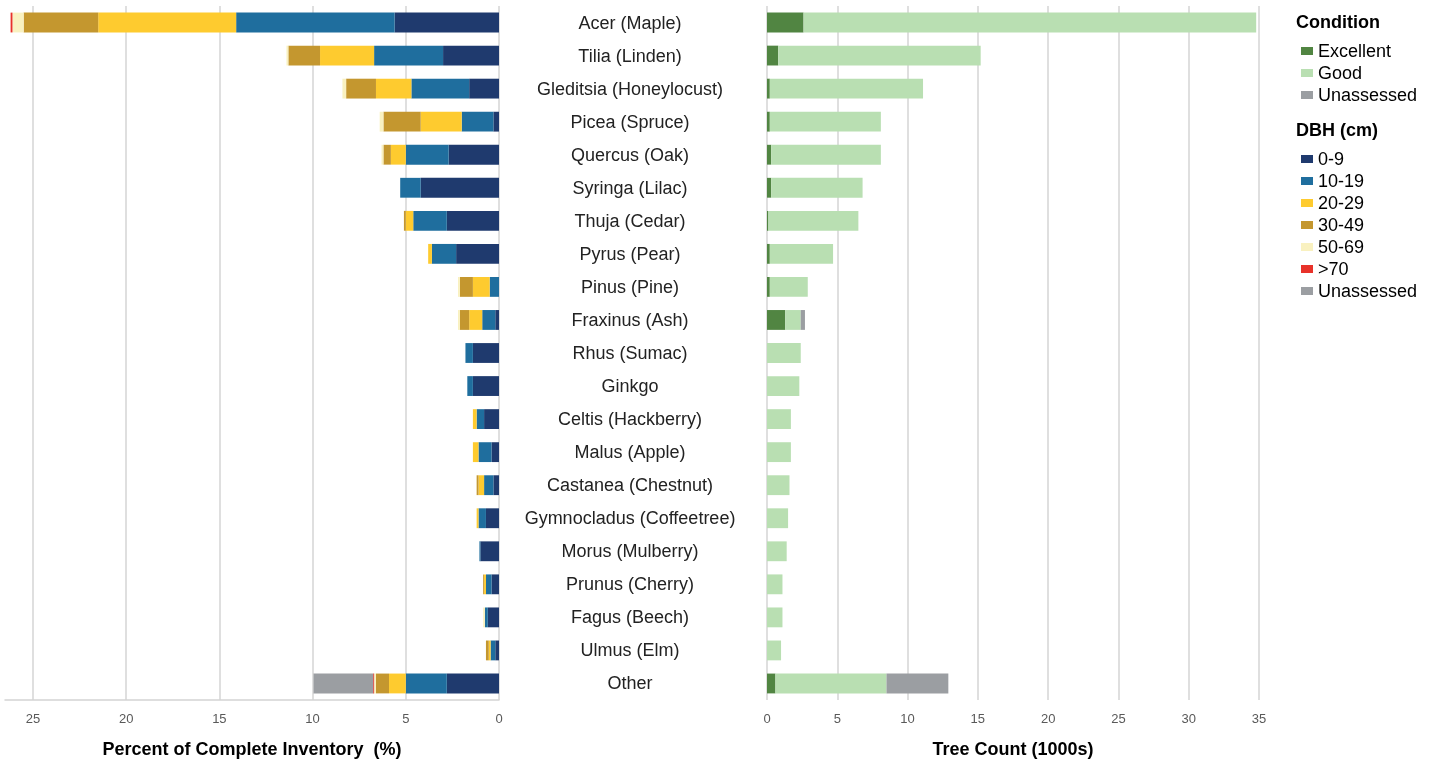 The width and height of the screenshot is (1434, 763). What do you see at coordinates (630, 253) in the screenshot?
I see `y-tick-label: Pyrus (Pear)` at bounding box center [630, 253].